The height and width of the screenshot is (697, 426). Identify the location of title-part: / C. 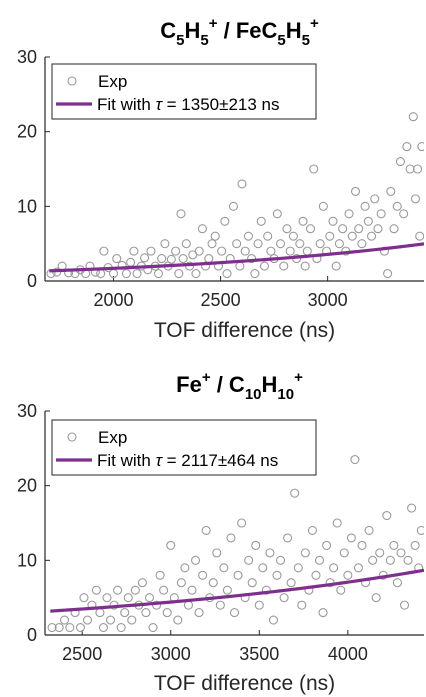
(228, 384).